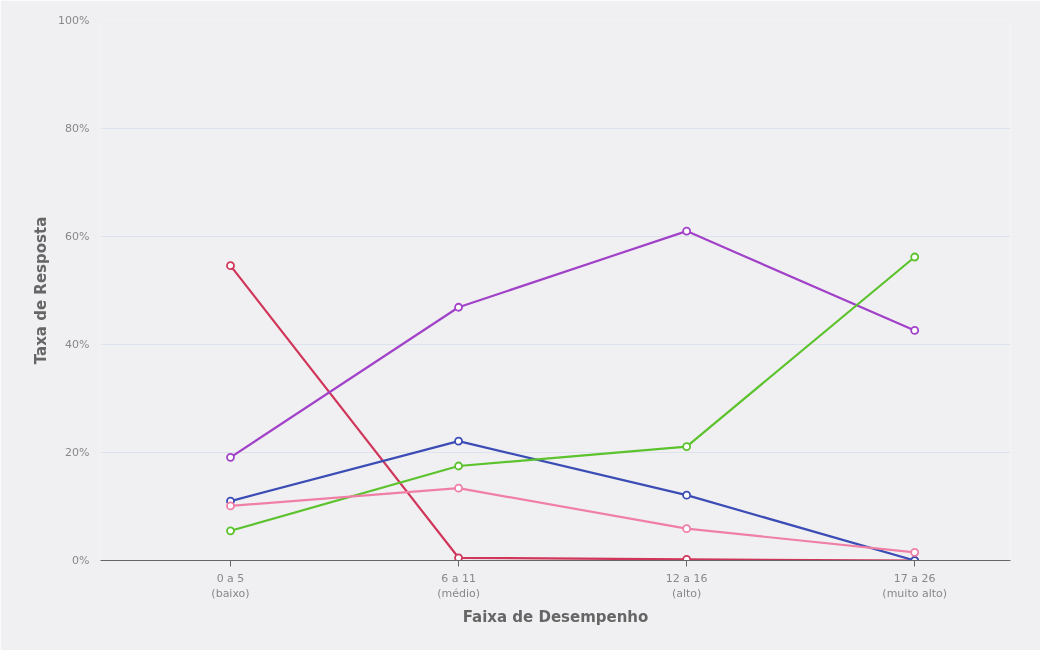 Image resolution: width=1056 pixels, height=660 pixels. What do you see at coordinates (74, 20) in the screenshot?
I see `y-tick-label: 100%` at bounding box center [74, 20].